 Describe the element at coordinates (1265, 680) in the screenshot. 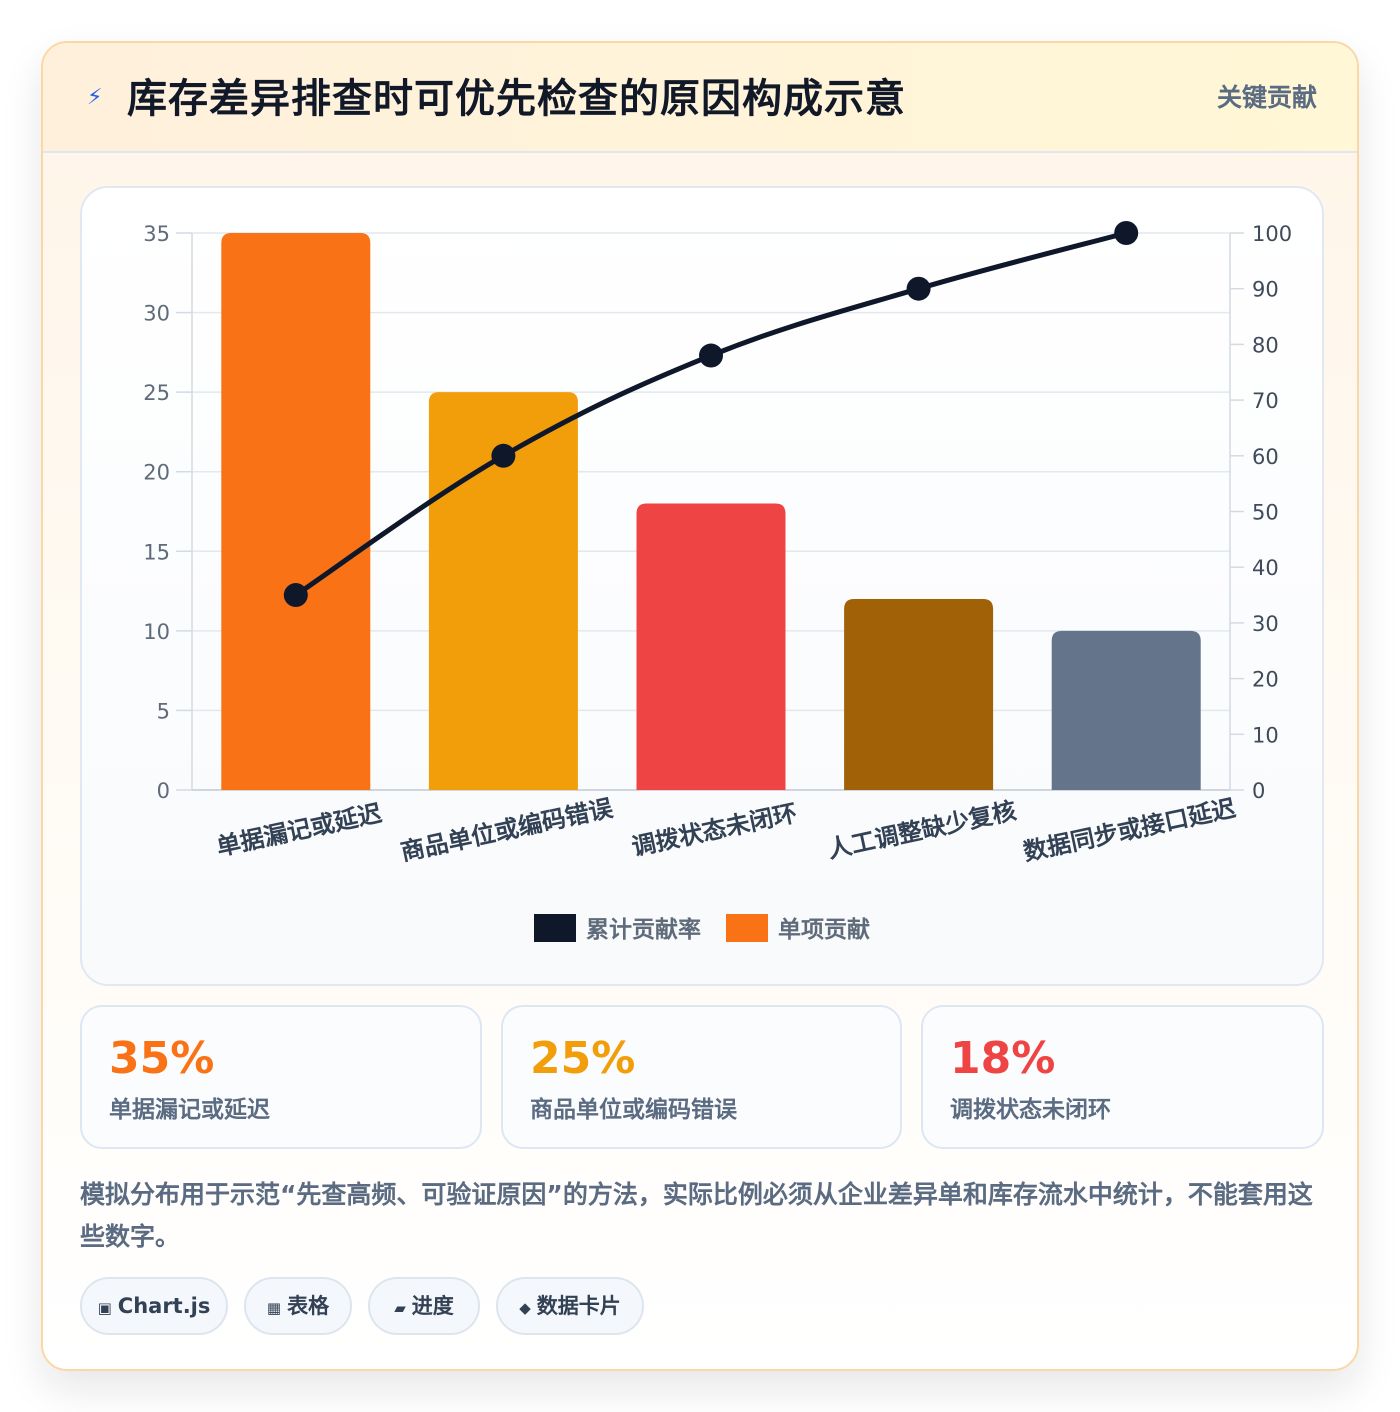

I see `y-right-tick-label: 20` at that location.